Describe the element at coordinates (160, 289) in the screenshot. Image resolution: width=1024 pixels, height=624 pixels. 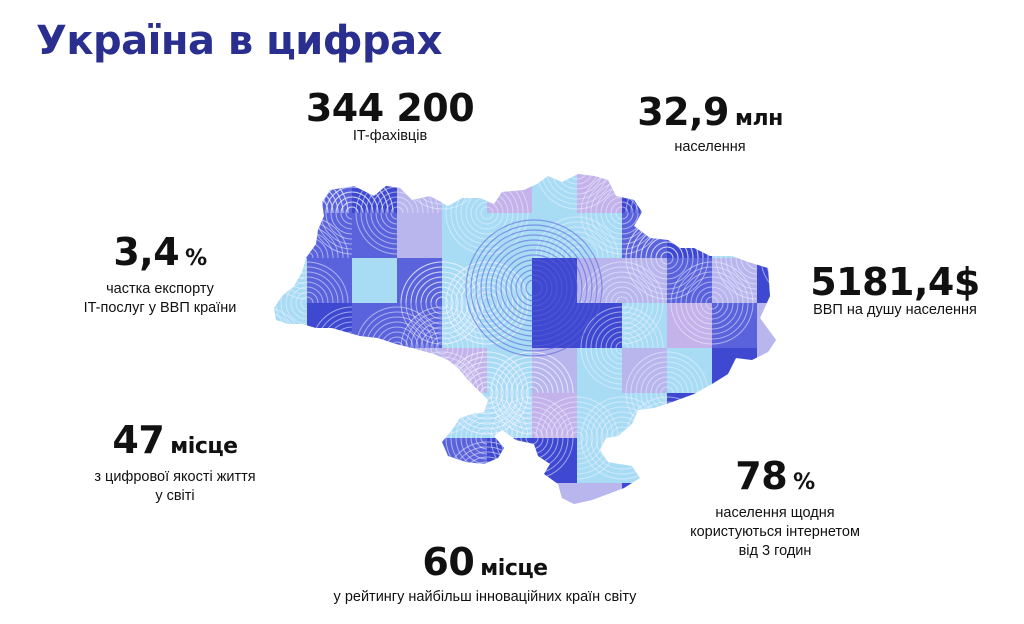
I see `it-export-label-line1: частка експорту` at that location.